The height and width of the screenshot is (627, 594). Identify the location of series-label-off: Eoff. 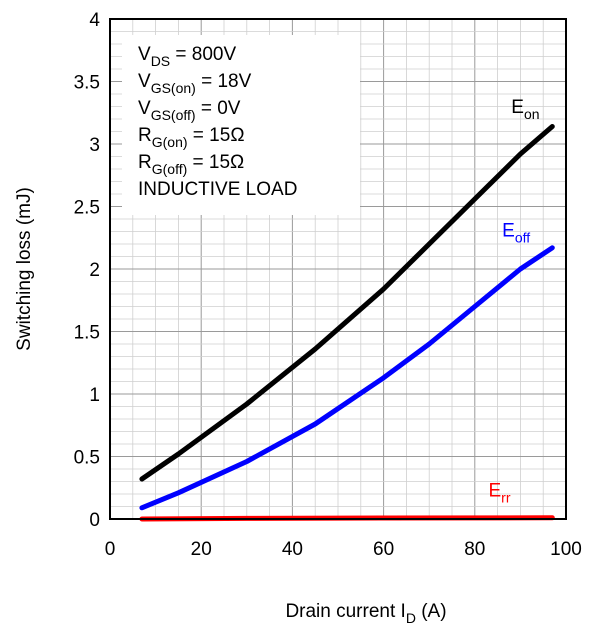
(516, 233).